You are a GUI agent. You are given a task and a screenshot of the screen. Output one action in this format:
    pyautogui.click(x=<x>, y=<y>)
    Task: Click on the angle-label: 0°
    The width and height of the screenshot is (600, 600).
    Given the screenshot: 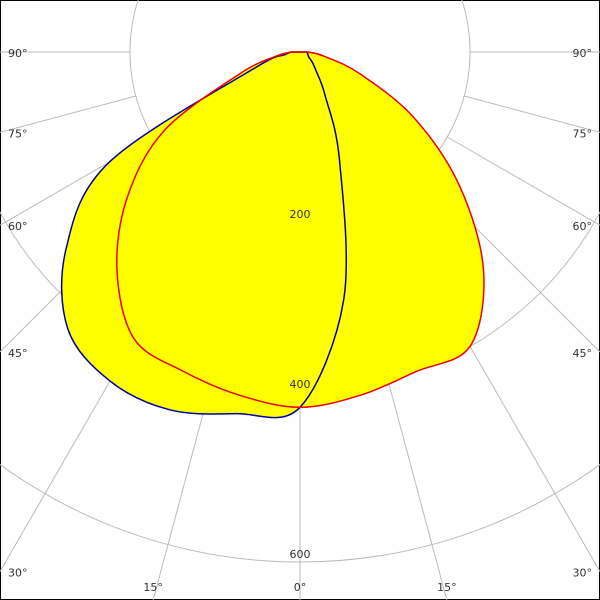 What is the action you would take?
    pyautogui.click(x=300, y=587)
    